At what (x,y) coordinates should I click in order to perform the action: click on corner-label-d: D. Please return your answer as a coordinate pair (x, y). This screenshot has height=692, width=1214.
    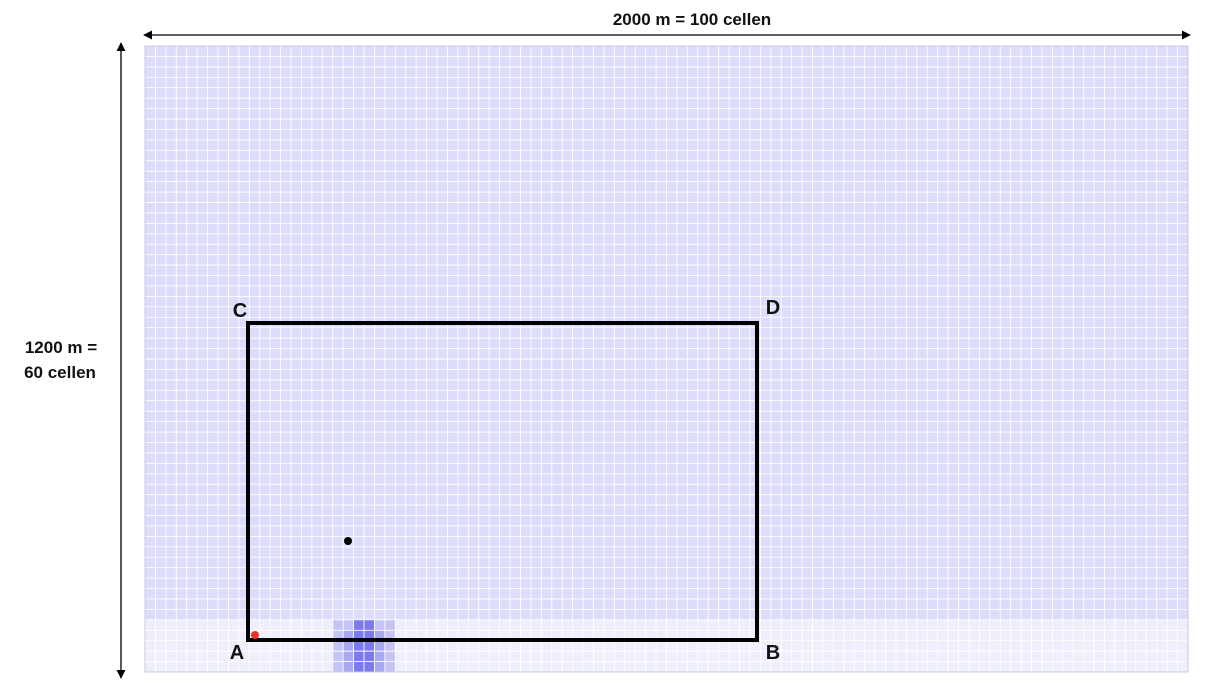
    Looking at the image, I should click on (773, 308).